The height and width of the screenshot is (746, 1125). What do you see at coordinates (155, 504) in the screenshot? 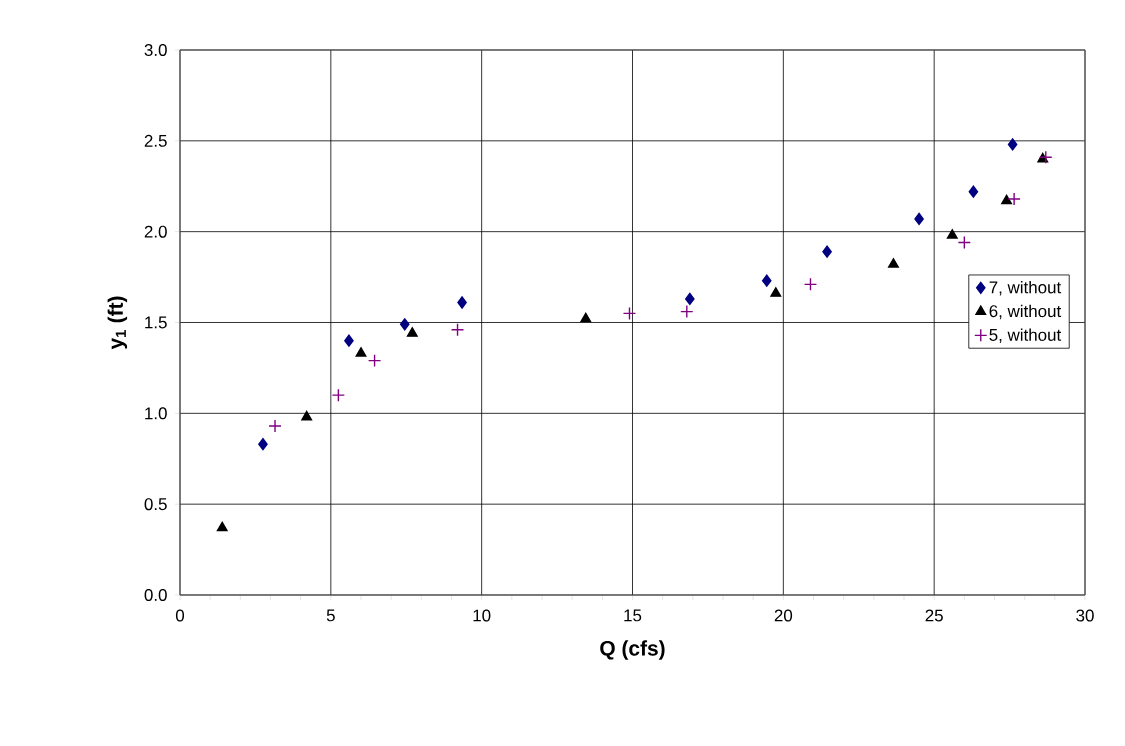
I see `y-tick-label: 0.5` at bounding box center [155, 504].